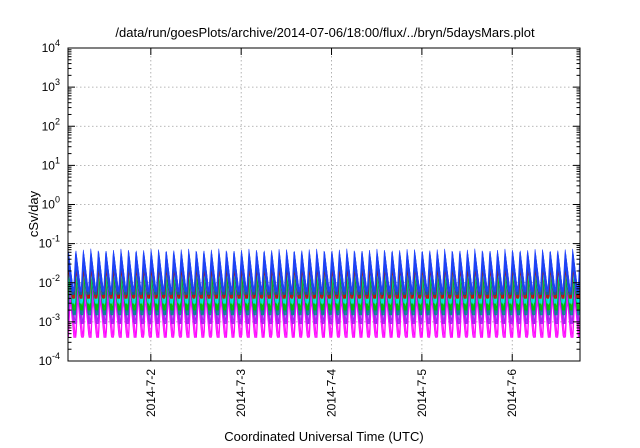 The width and height of the screenshot is (640, 448). I want to click on x-tick-label: 2014-7-4, so click(332, 393).